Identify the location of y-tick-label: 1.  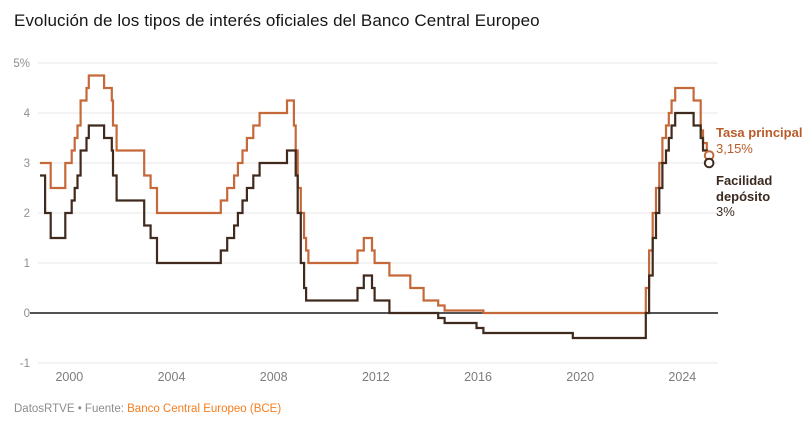
(27, 264).